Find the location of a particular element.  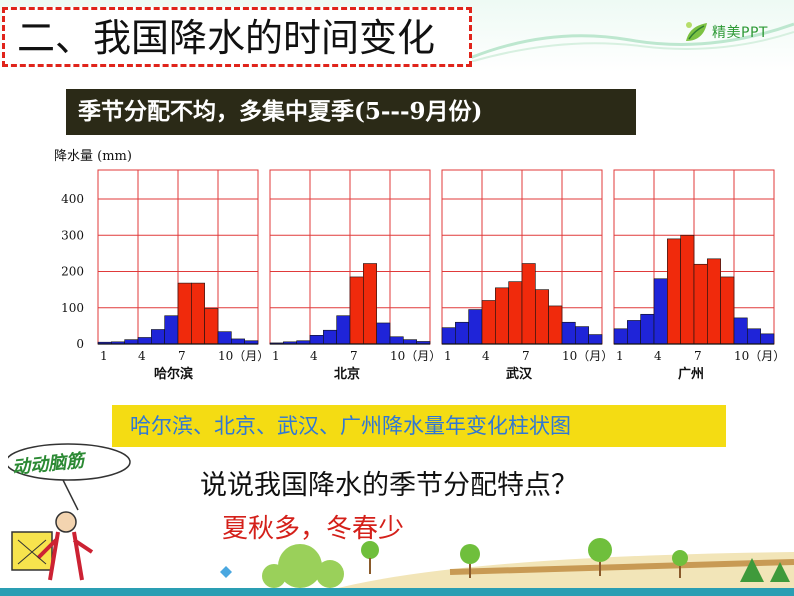

subtitle-text: 季节分配不均，多集中夏季(5---9月份) is located at coordinates (280, 111).